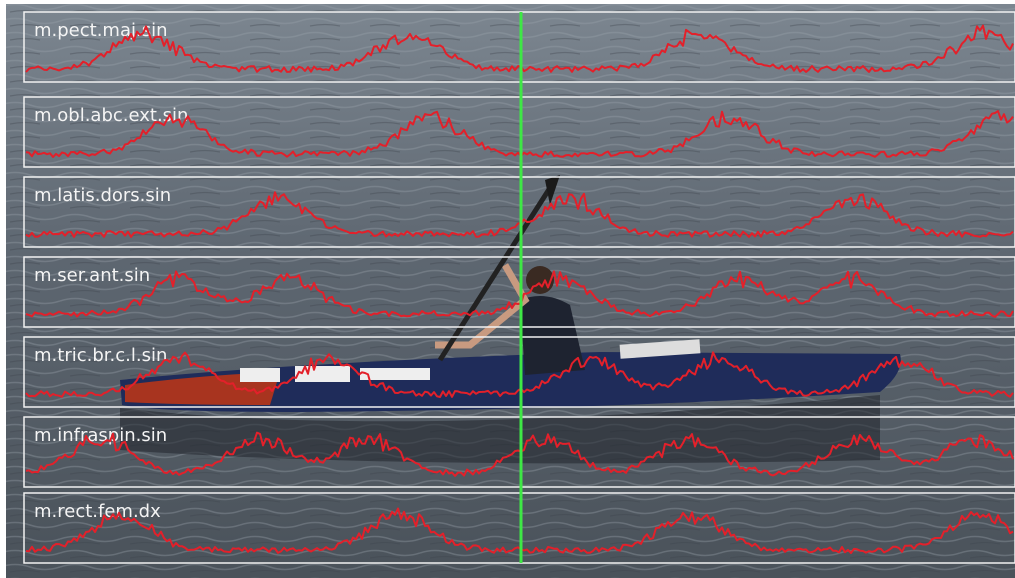 The image size is (1015, 578). Describe the element at coordinates (101, 30) in the screenshot. I see `channel-label: m.pect.maj.sin` at that location.